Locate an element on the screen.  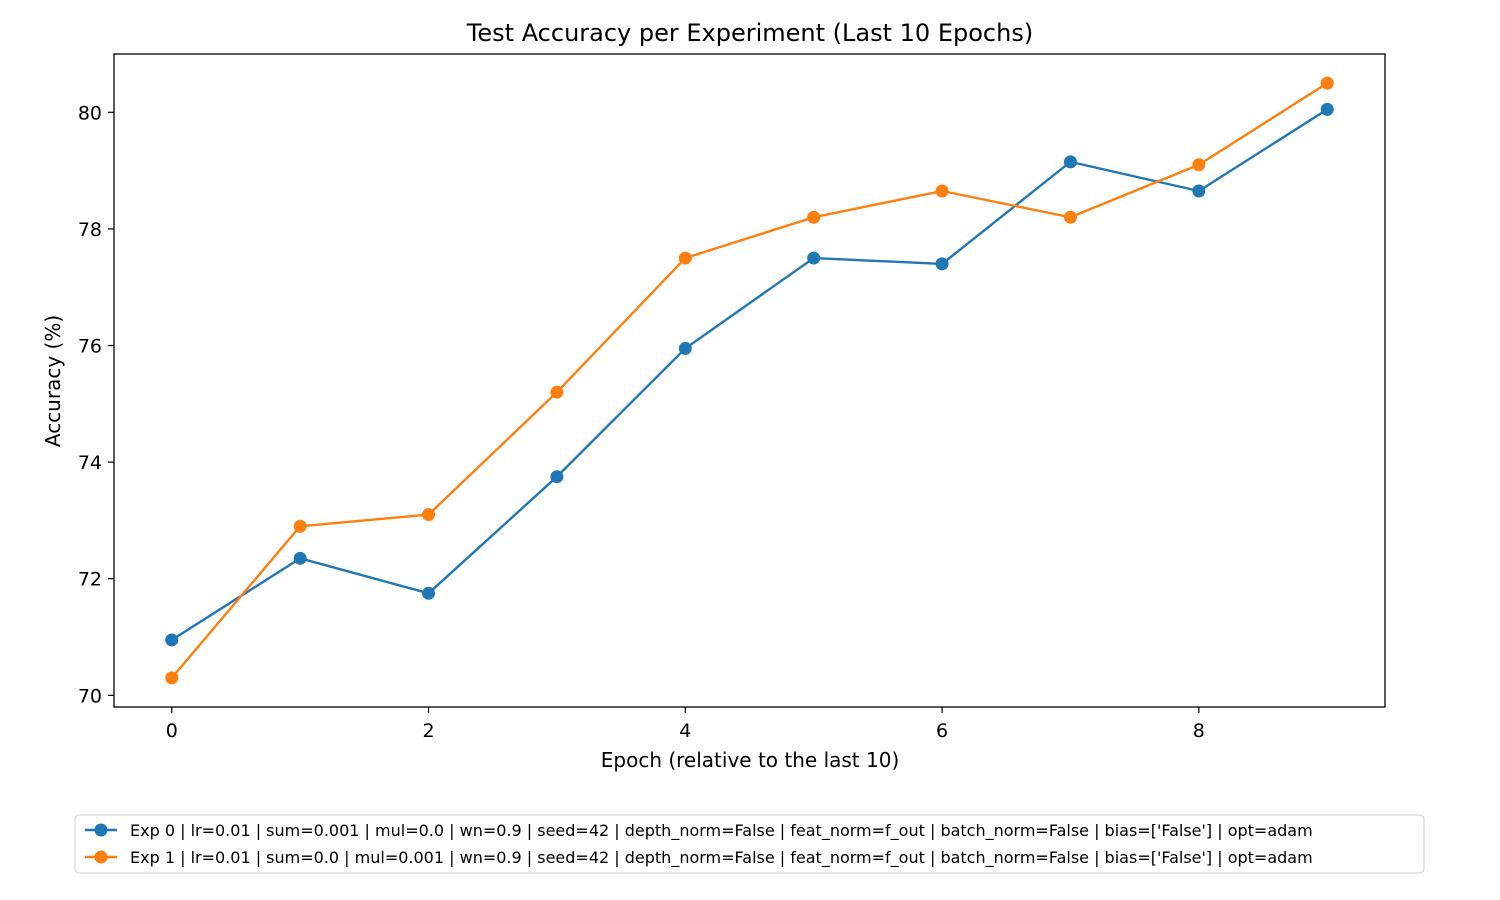
x-axis-label: Epoch (relative to the last 10) is located at coordinates (750, 760).